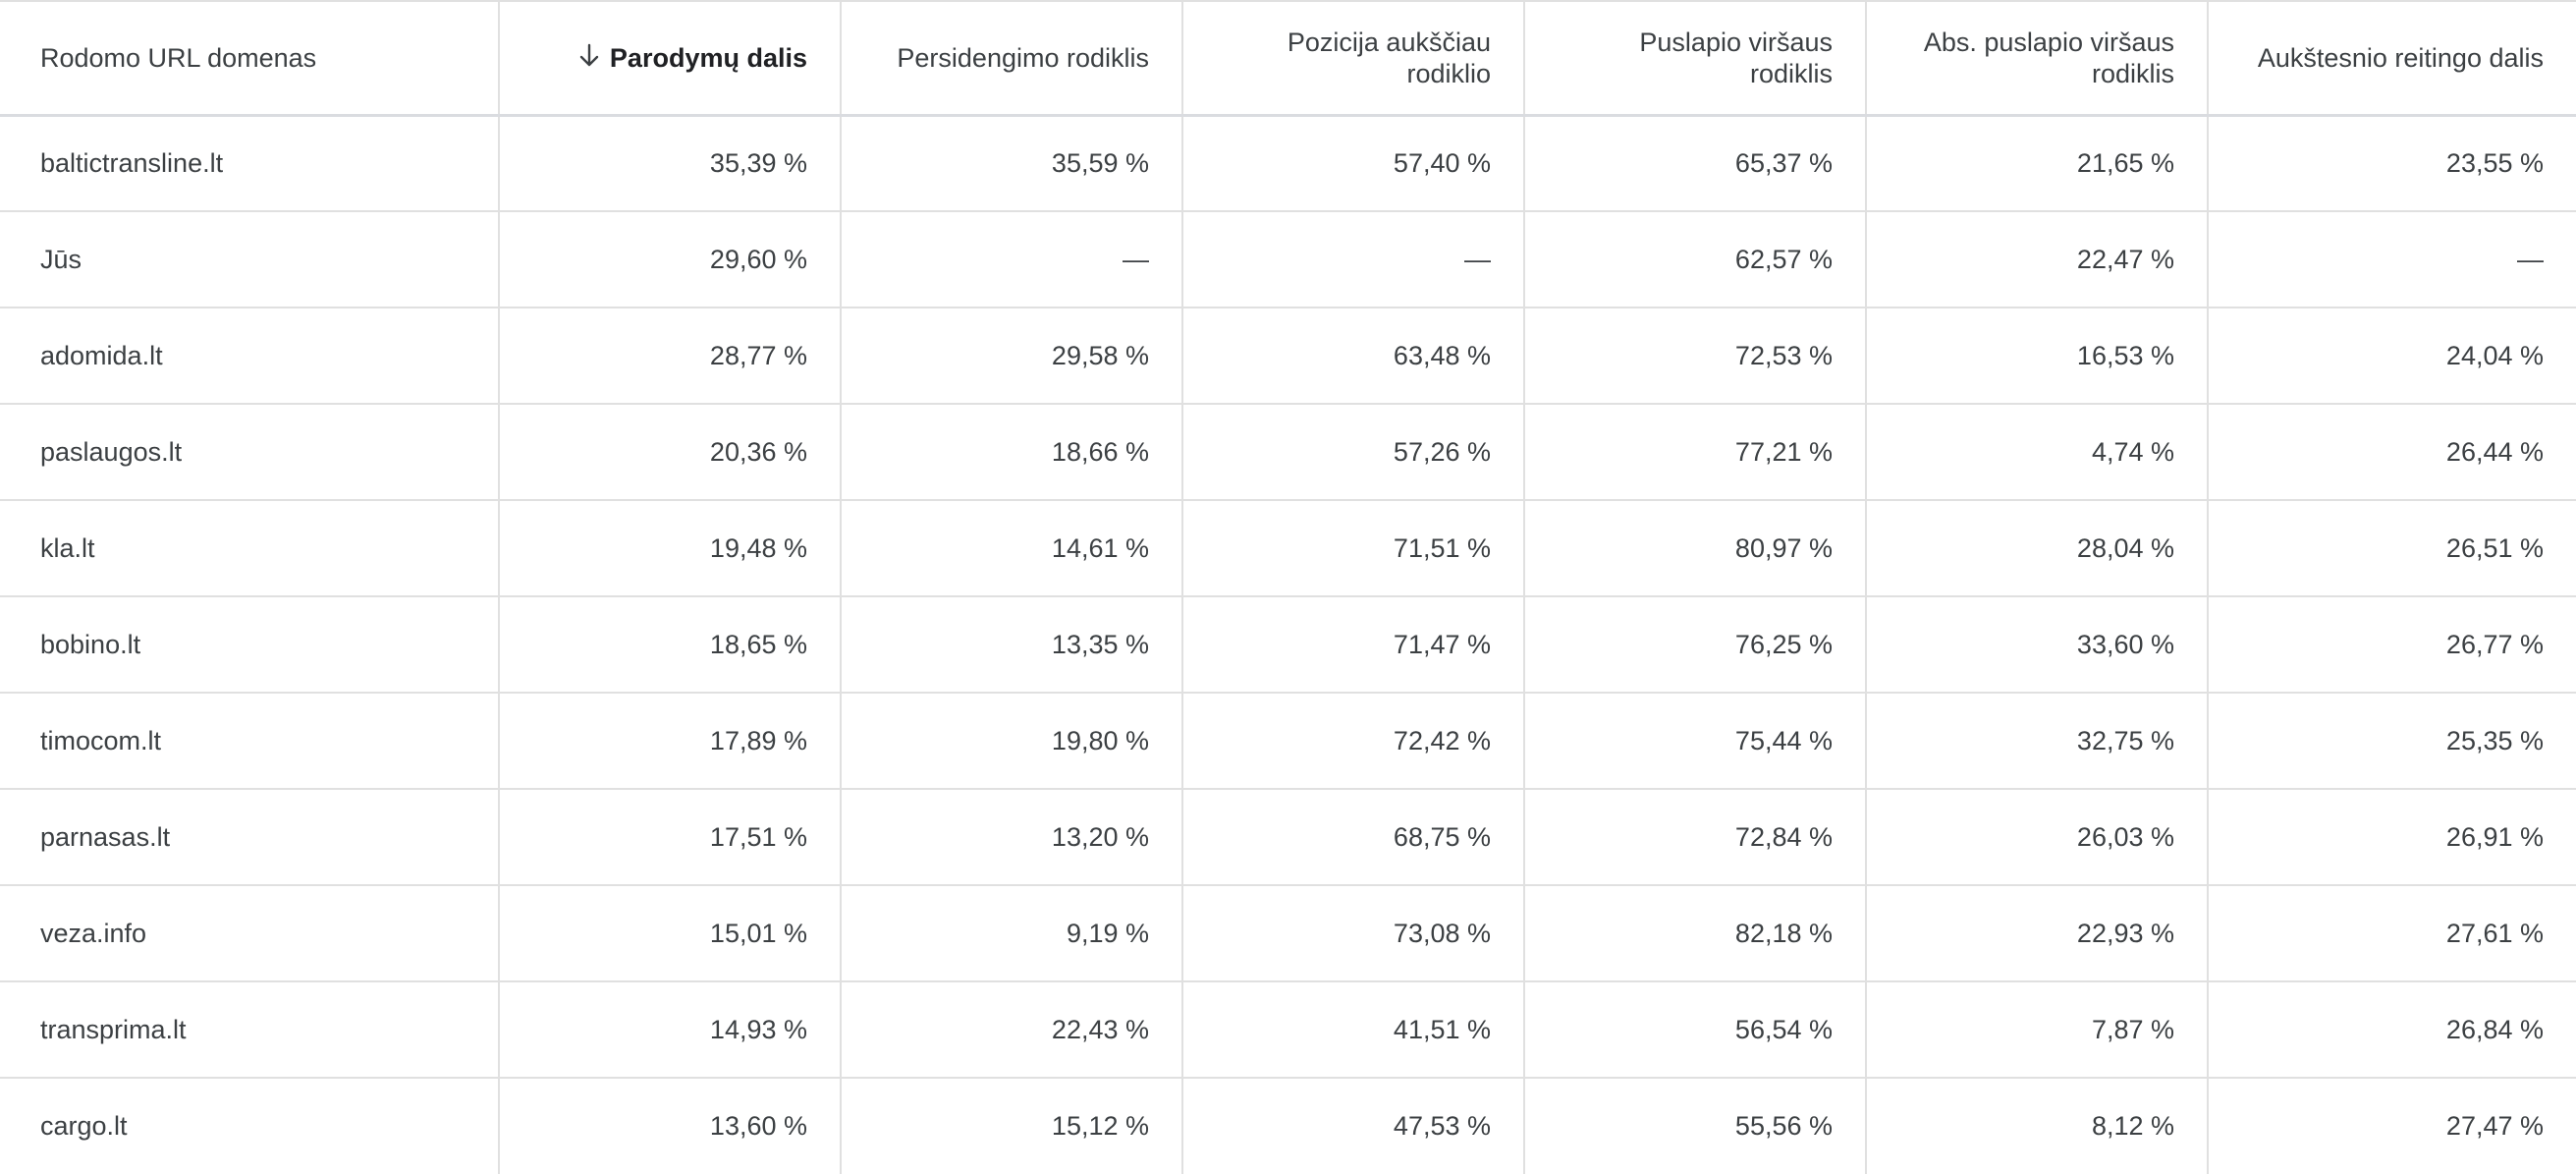 This screenshot has height=1174, width=2576. I want to click on cell-overlap-rate: 15,12 %, so click(1012, 1126).